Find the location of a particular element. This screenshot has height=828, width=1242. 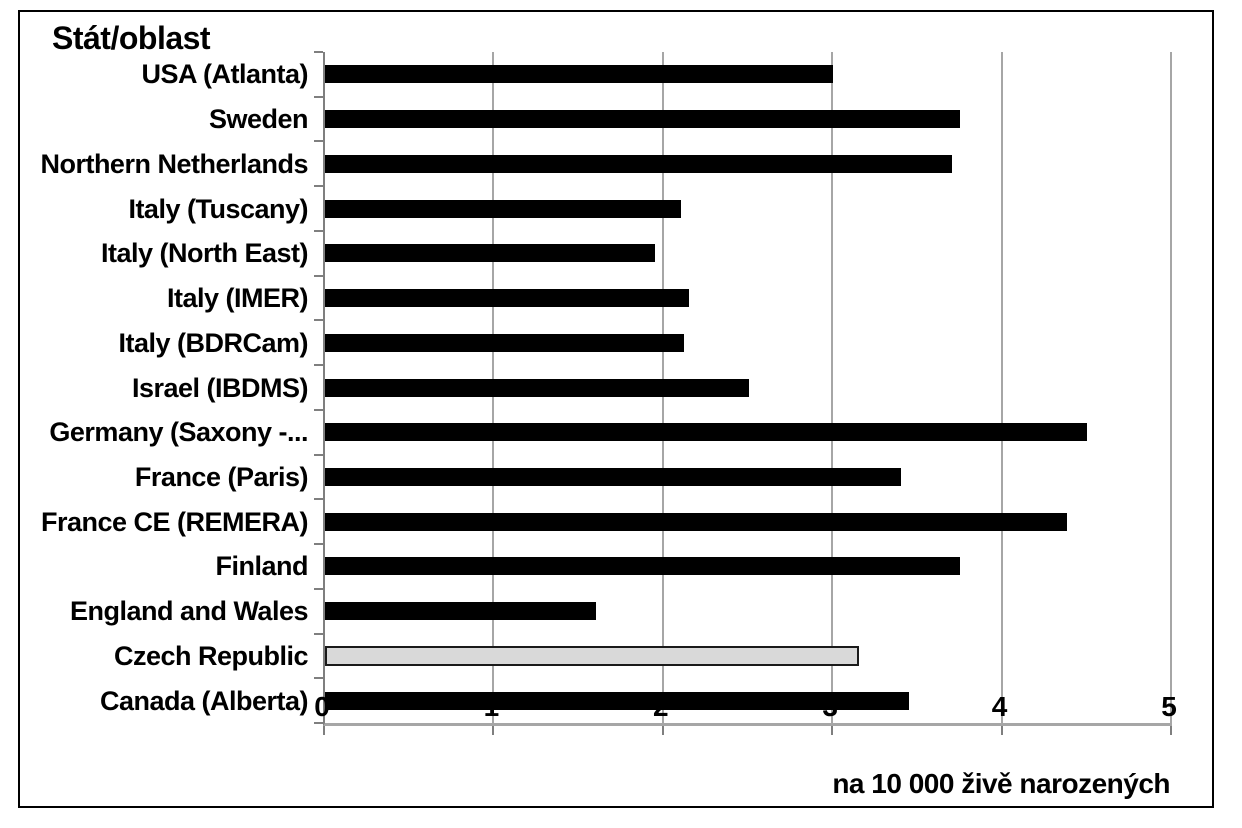

category-label: Italy (Tuscany) is located at coordinates (218, 208).